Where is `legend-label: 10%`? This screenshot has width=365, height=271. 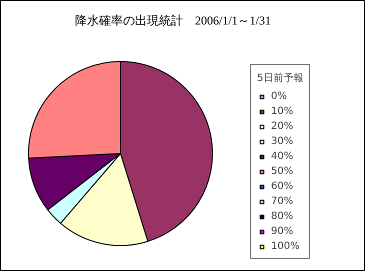 legend-label: 10% is located at coordinates (282, 111).